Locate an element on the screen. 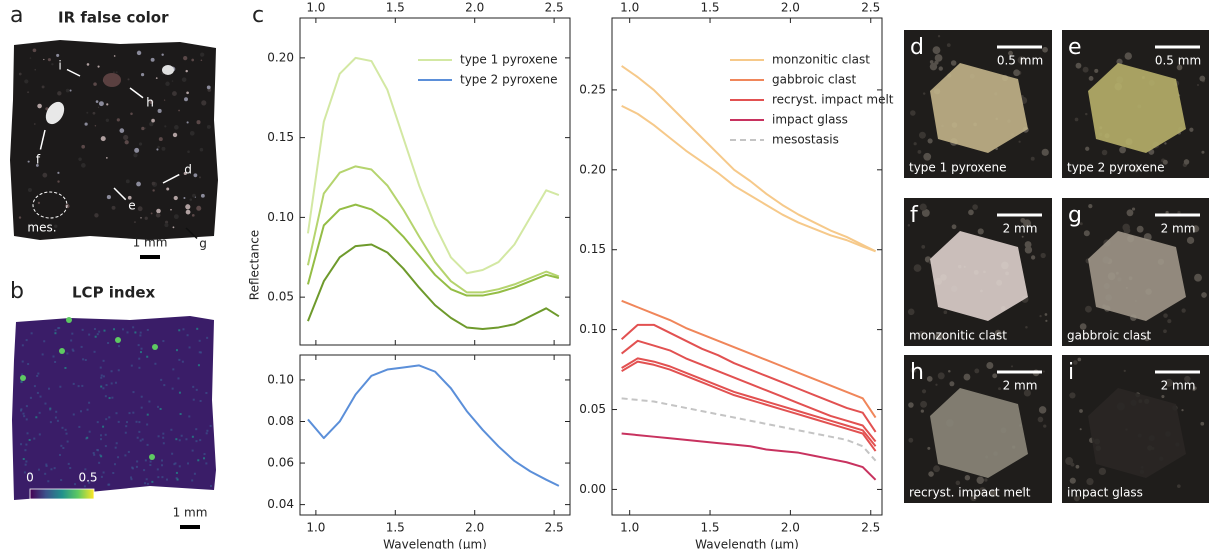 The image size is (1209, 549). panel-title: LCP index is located at coordinates (114, 293).